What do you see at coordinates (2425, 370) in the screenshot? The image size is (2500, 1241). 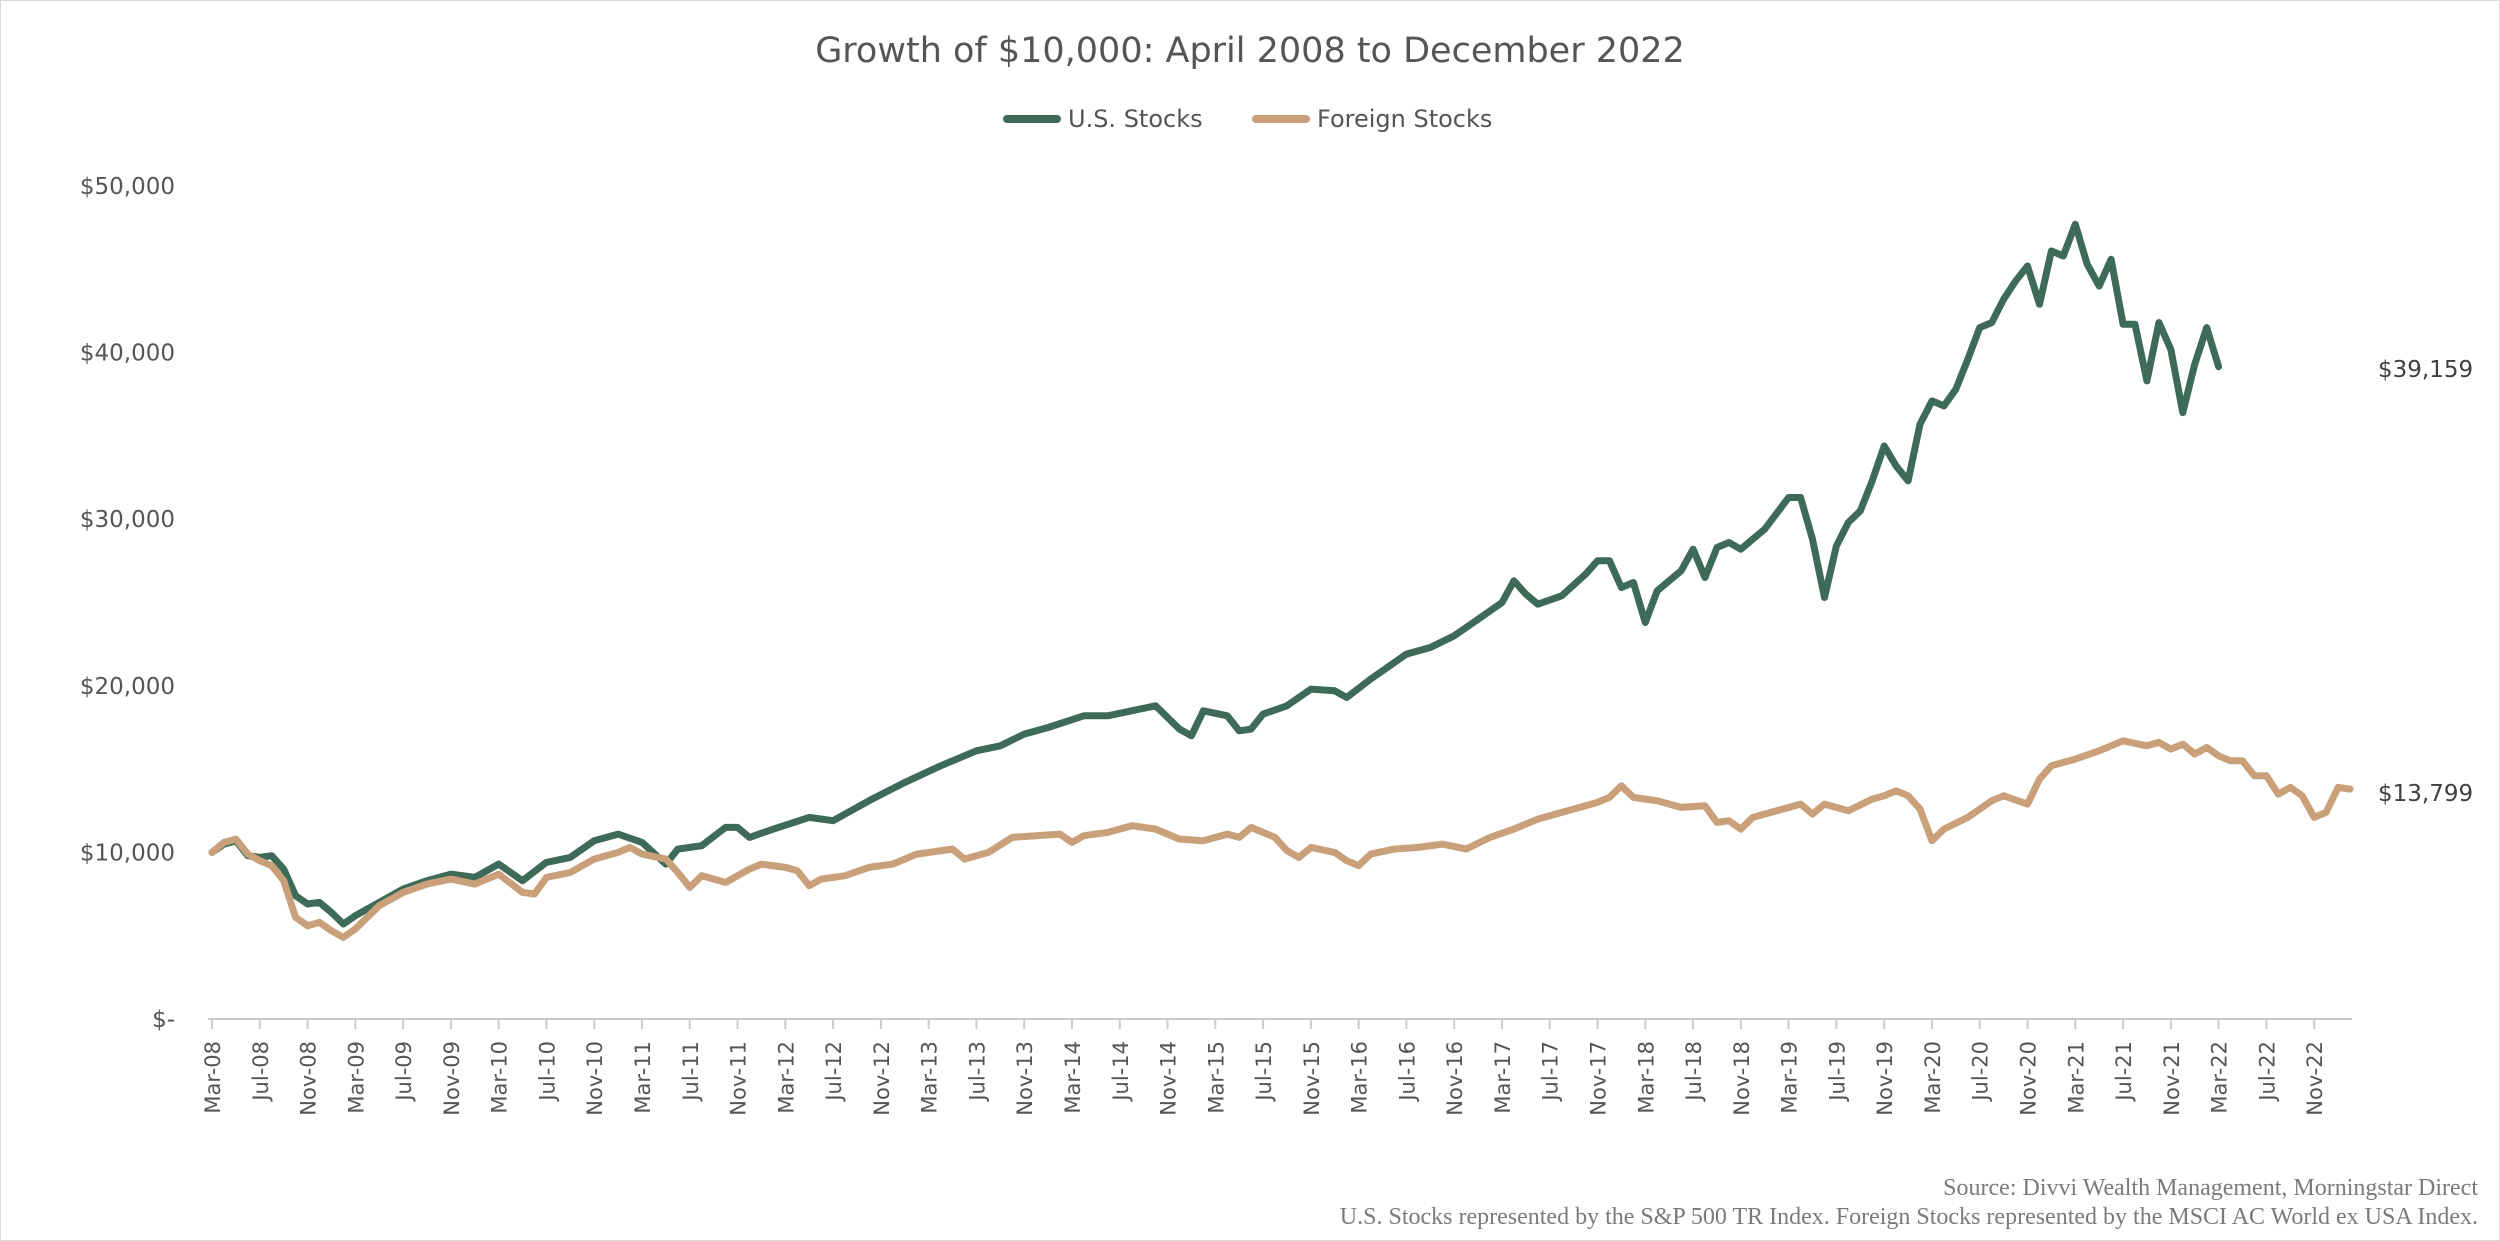 I see `end-label-us-stocks: $39,159` at bounding box center [2425, 370].